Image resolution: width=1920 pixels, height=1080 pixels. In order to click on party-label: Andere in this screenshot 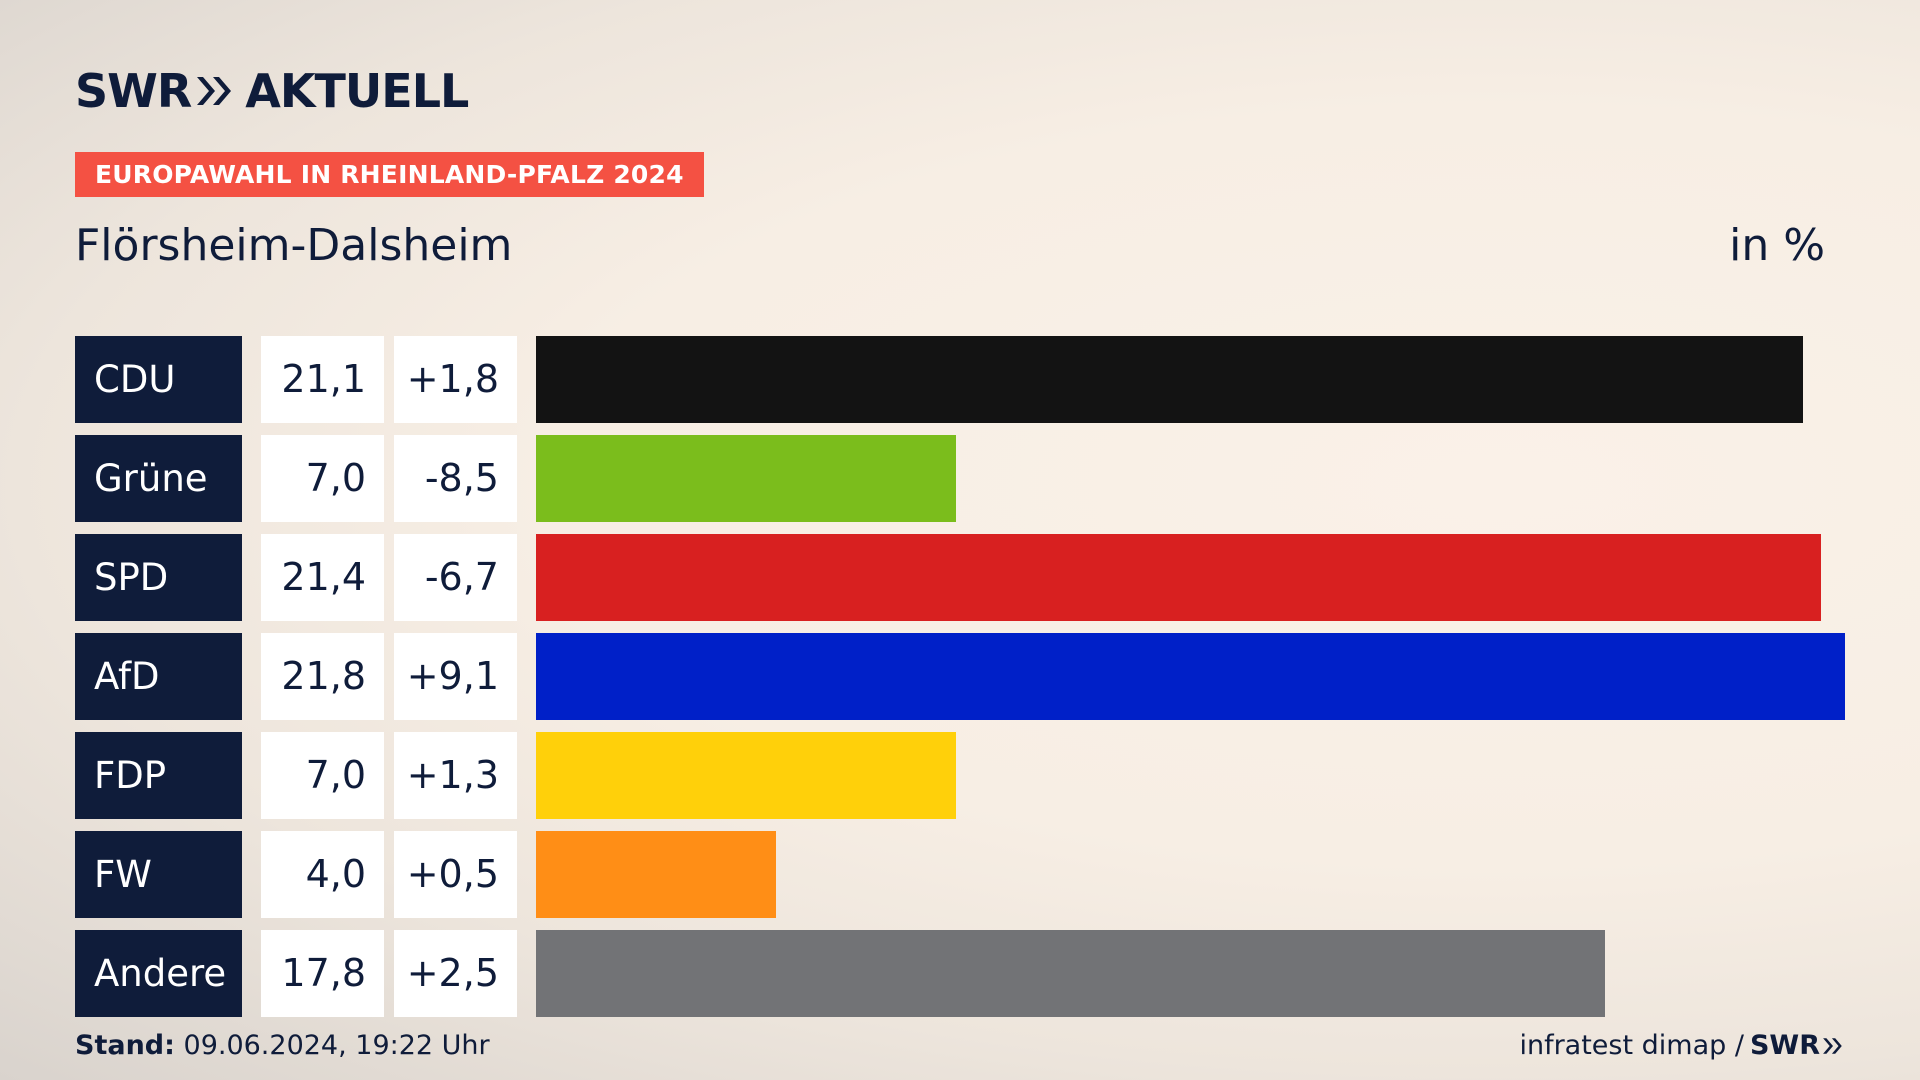, I will do `click(158, 973)`.